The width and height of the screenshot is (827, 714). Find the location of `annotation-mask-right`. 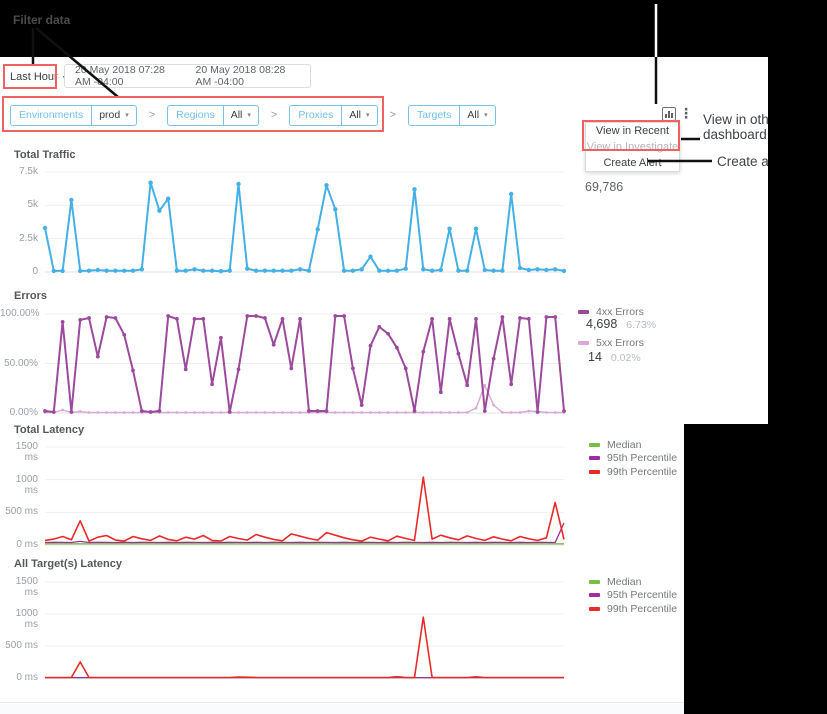

annotation-mask-right is located at coordinates (797, 240).